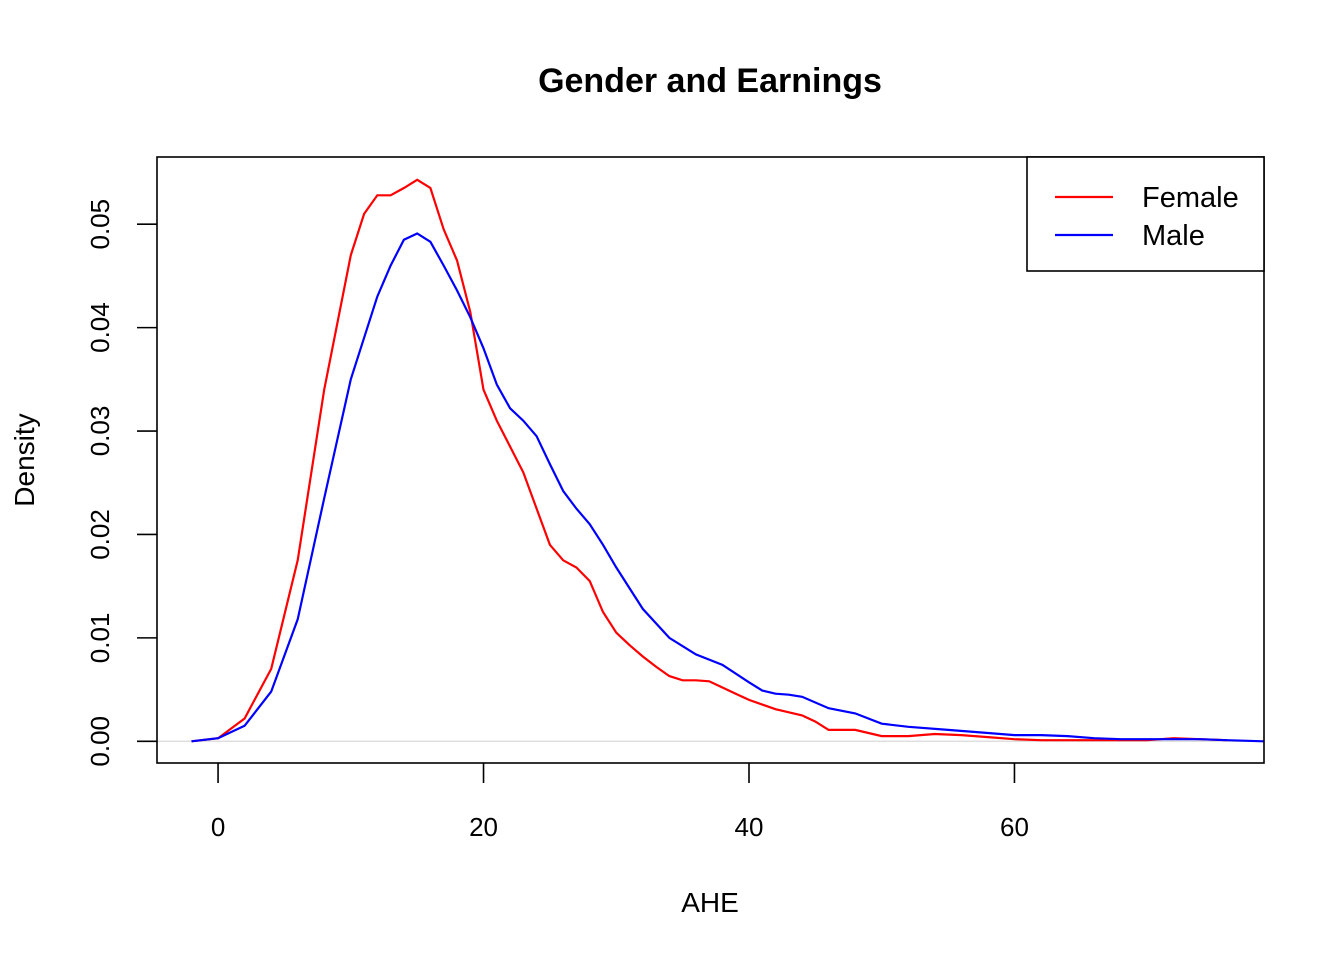 This screenshot has width=1344, height=960. What do you see at coordinates (483, 827) in the screenshot?
I see `x-tick-label: 20` at bounding box center [483, 827].